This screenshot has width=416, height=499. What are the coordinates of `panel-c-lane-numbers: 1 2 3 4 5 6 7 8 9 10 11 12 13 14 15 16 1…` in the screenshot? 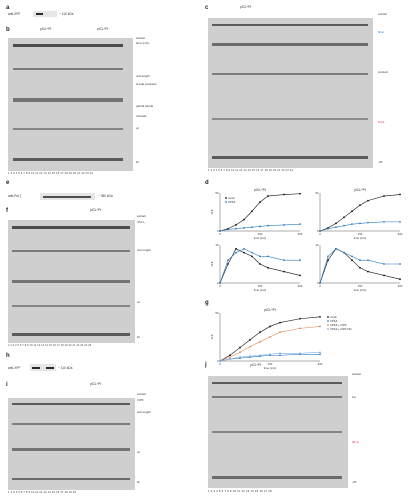 It's located at (251, 170).